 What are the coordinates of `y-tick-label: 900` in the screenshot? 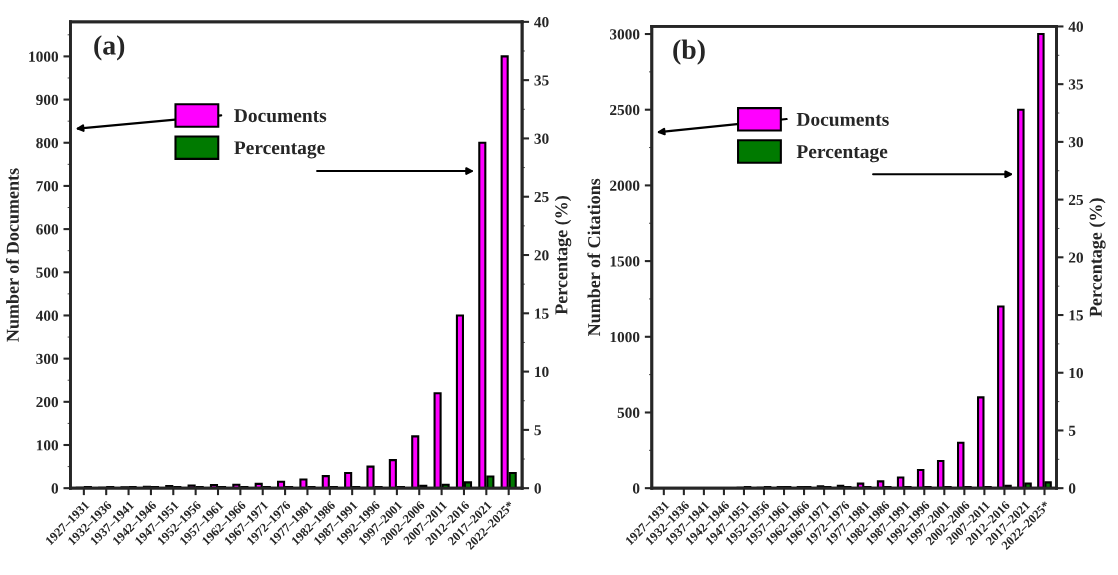 It's located at (47, 100).